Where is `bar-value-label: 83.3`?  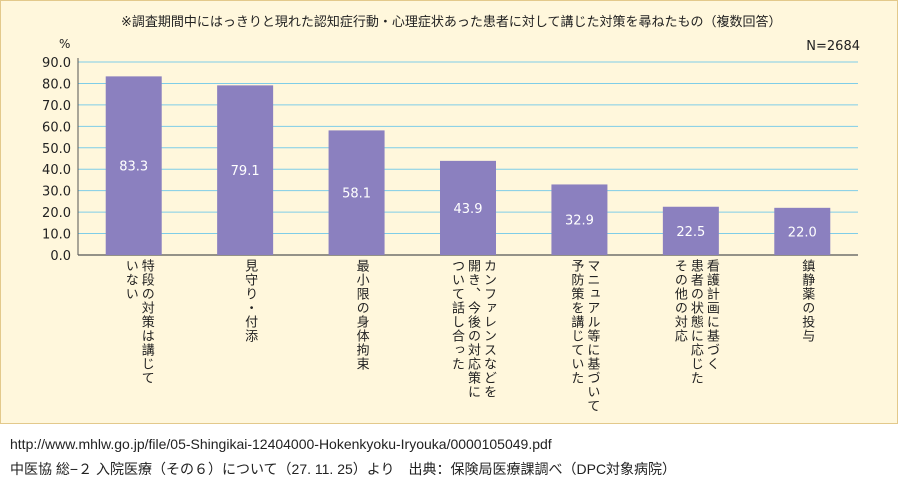
bar-value-label: 83.3 is located at coordinates (133, 167).